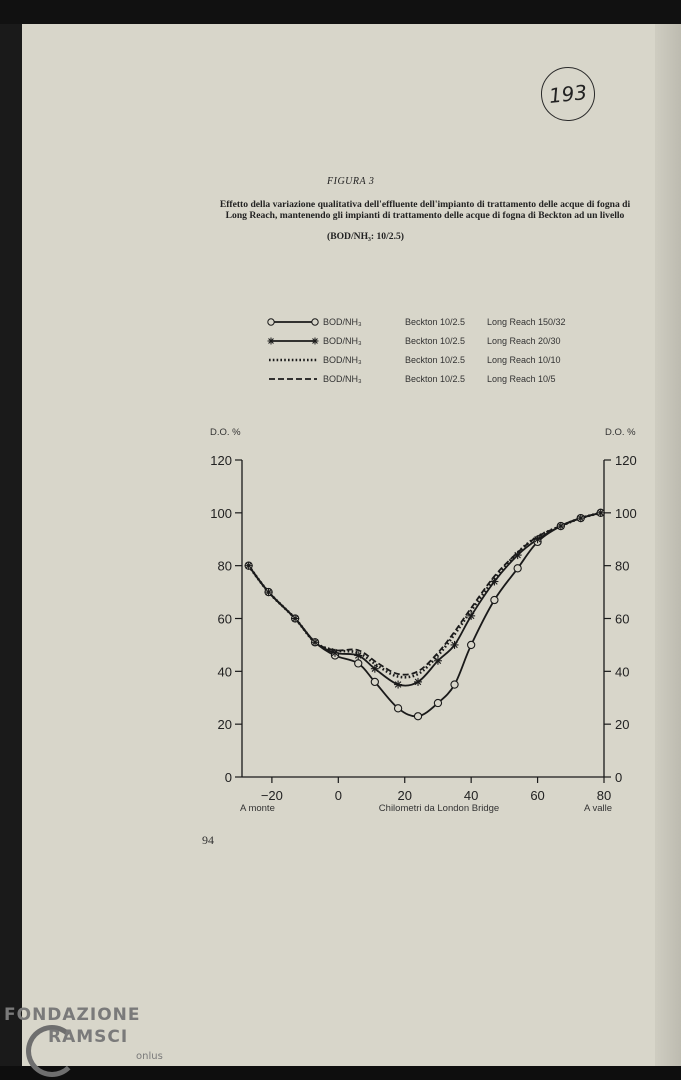 Image resolution: width=681 pixels, height=1080 pixels. I want to click on y-tick-label-left: 40, so click(225, 671).